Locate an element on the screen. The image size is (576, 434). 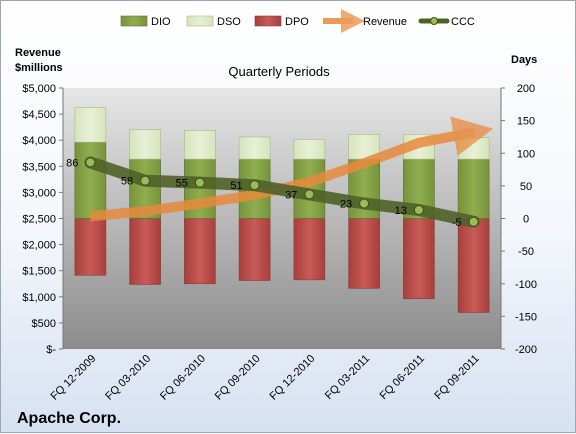
ccc-line is located at coordinates (282, 192).